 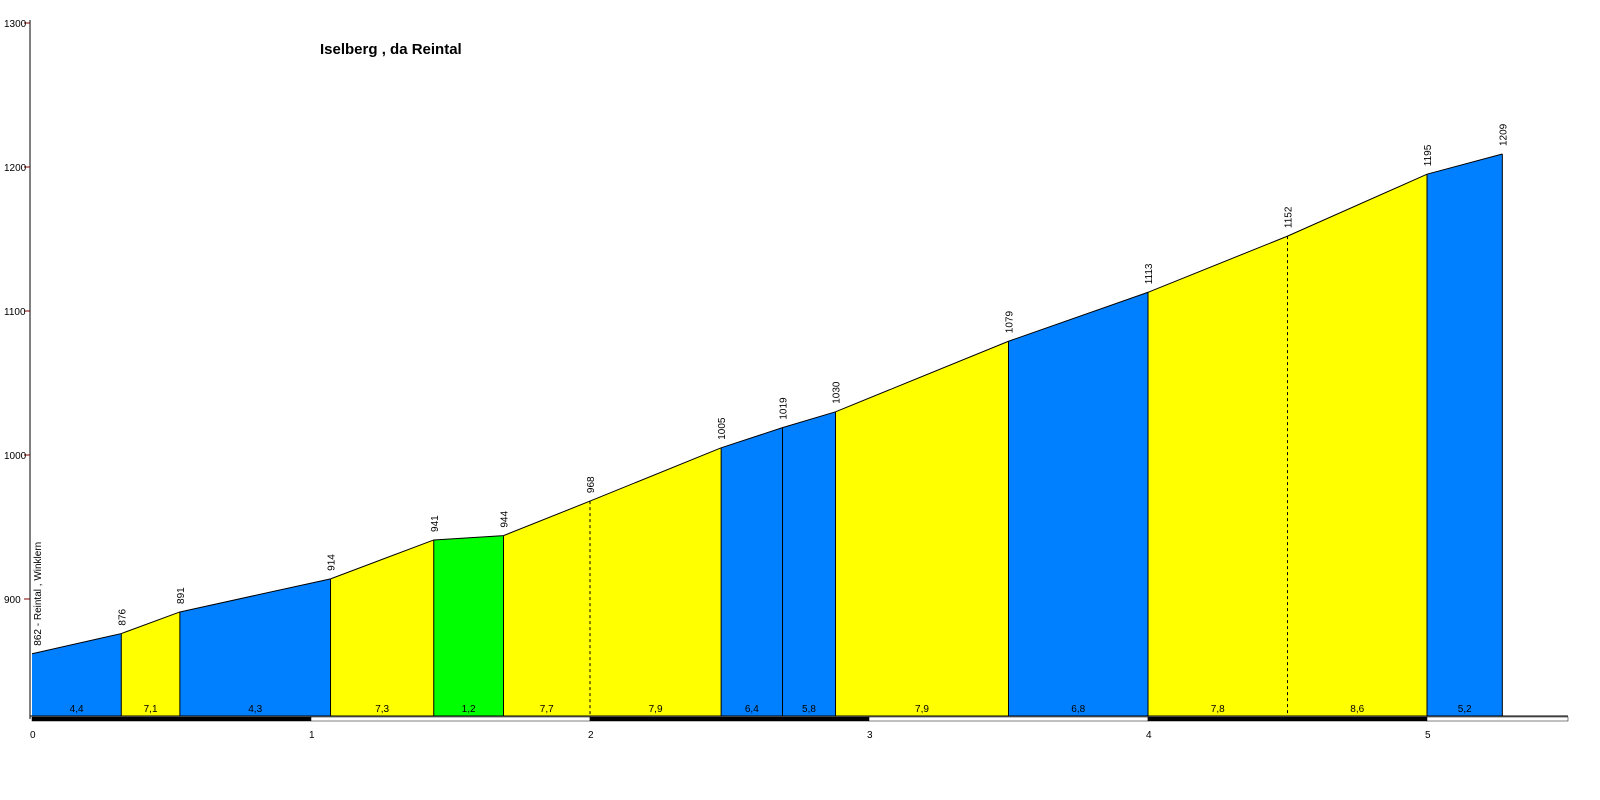 I want to click on elevation-label: 1005, so click(x=722, y=428).